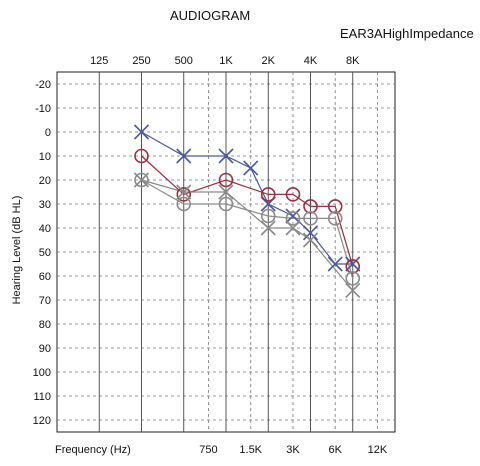 The height and width of the screenshot is (466, 480). What do you see at coordinates (353, 61) in the screenshot?
I see `x-tick-label-top: 8K` at bounding box center [353, 61].